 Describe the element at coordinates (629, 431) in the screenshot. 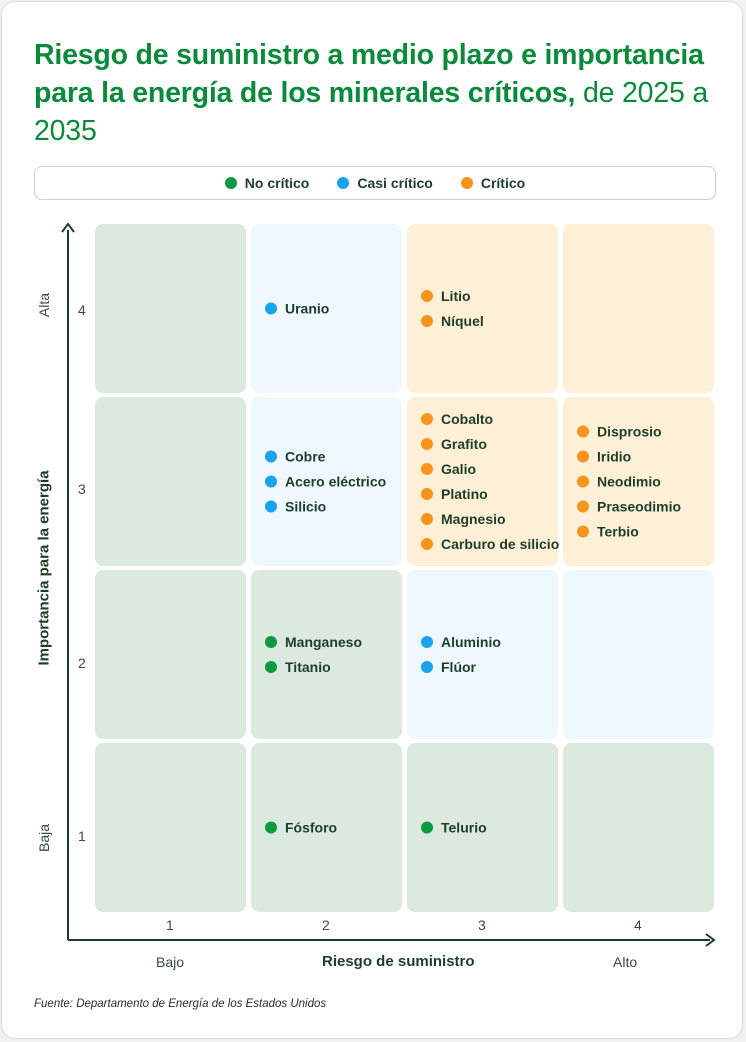

I see `mineral-label: Disprosio` at that location.